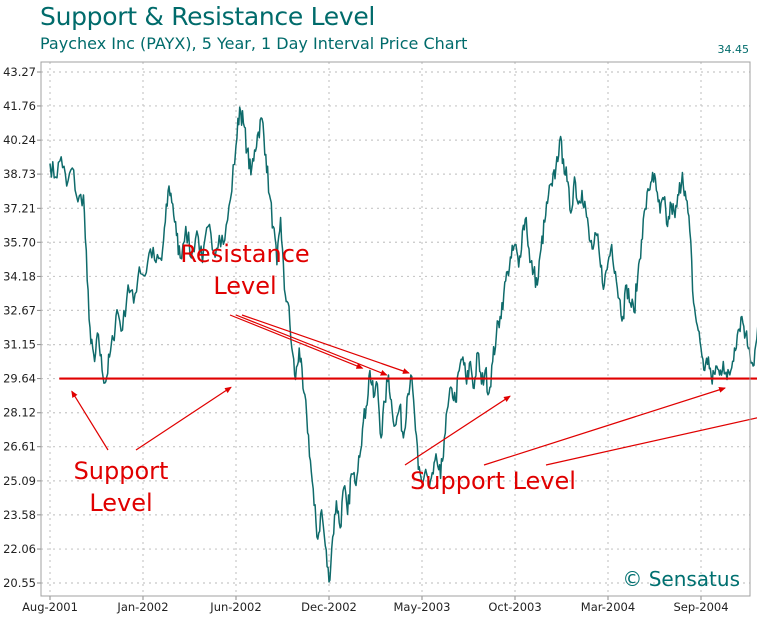  I want to click on chart-title: Support & Resistance Level, so click(208, 16).